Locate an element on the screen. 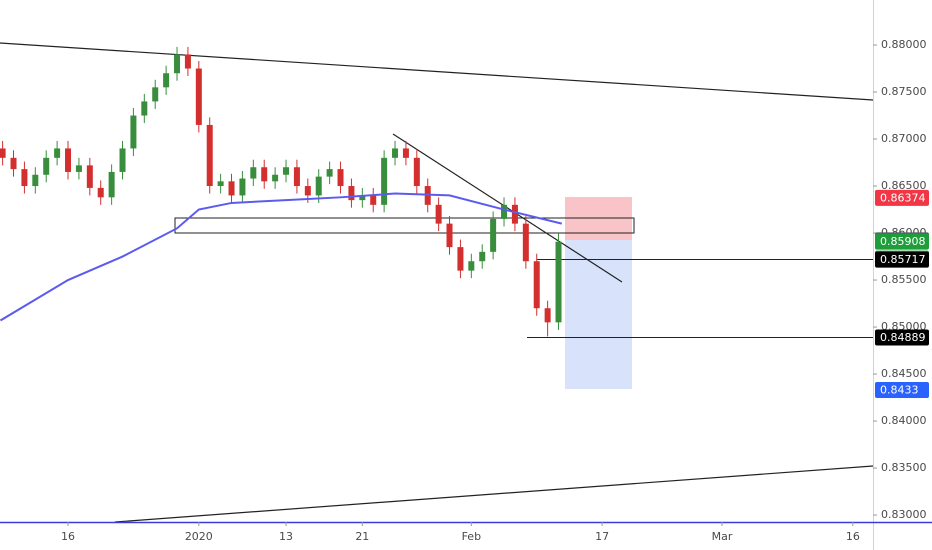 This screenshot has height=550, width=932. price-tag-label: 0.85717 is located at coordinates (903, 259).